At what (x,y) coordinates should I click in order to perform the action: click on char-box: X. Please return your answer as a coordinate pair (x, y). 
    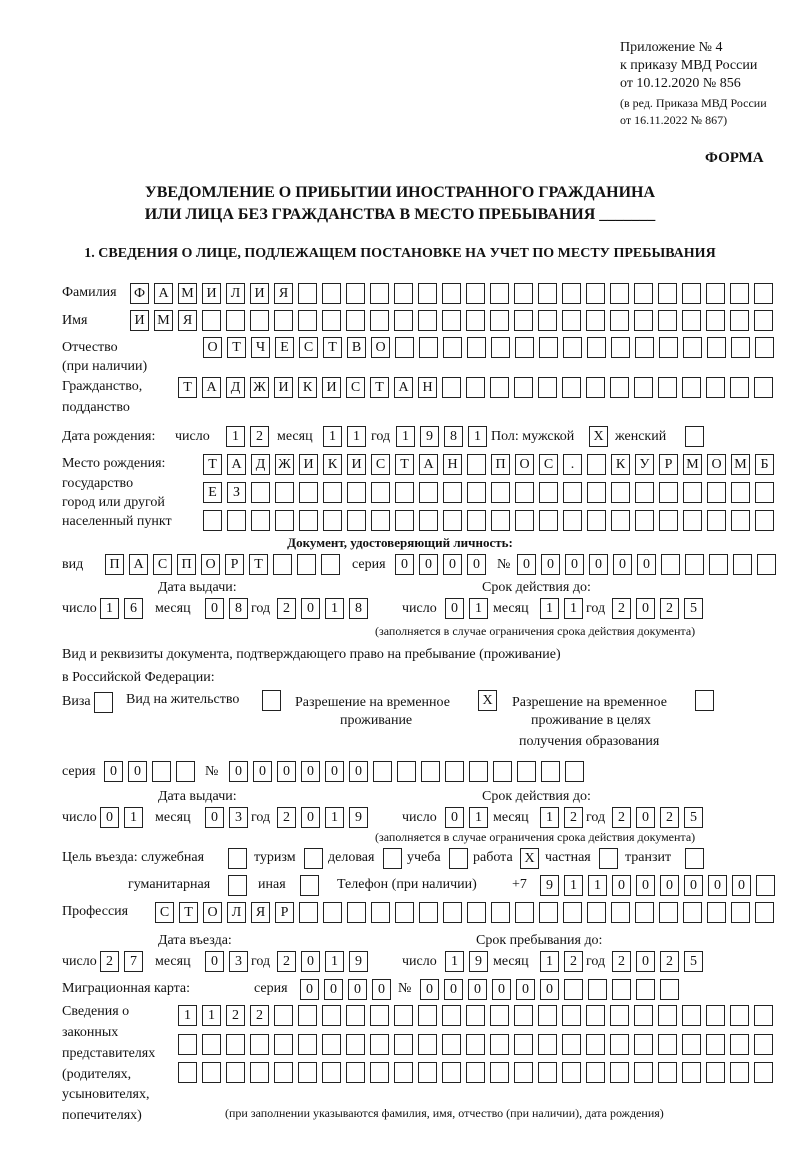
    Looking at the image, I should click on (598, 436).